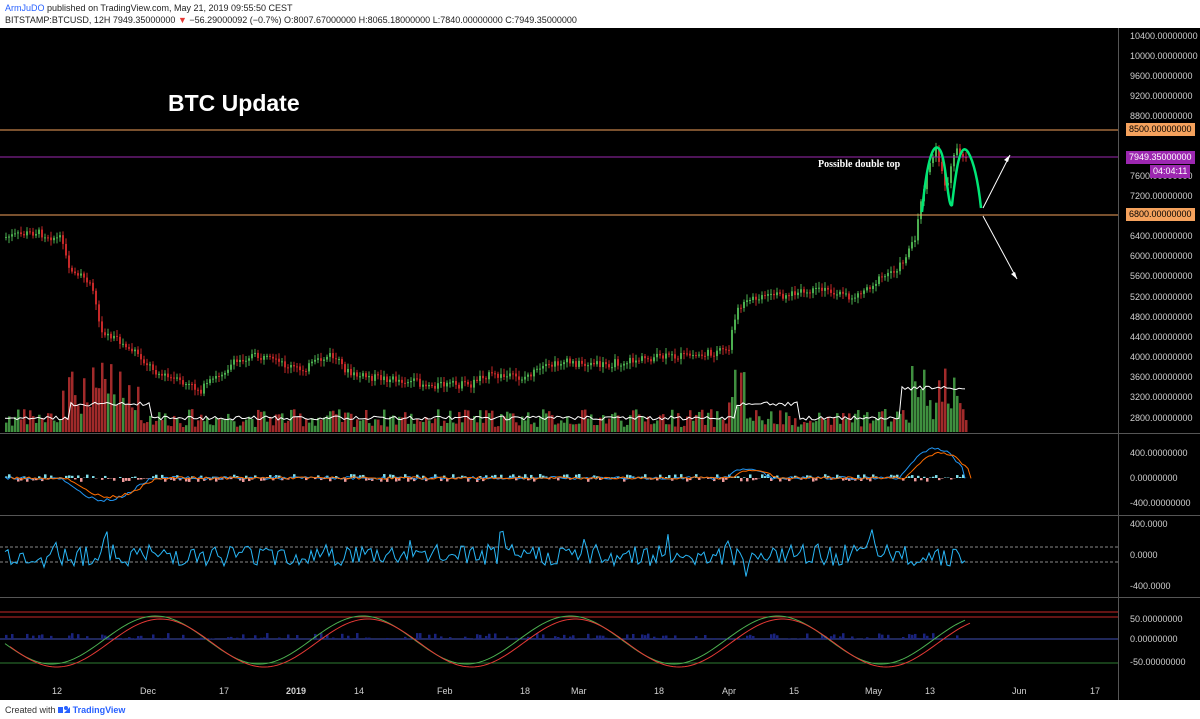 This screenshot has width=1200, height=719. Describe the element at coordinates (600, 515) in the screenshot. I see `pane-divider-cci` at that location.